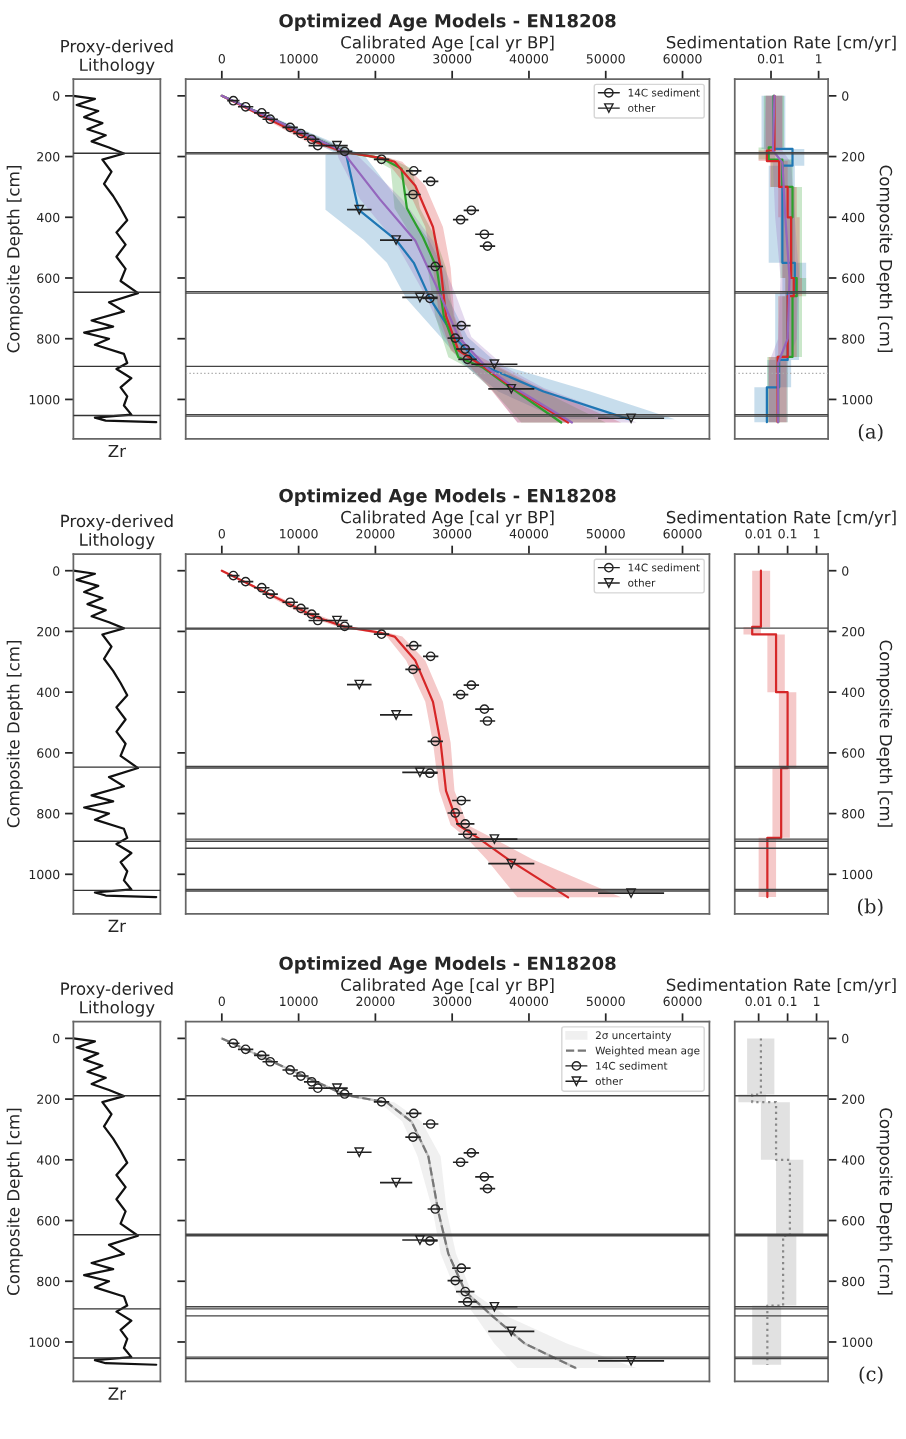 The image size is (906, 1439). What do you see at coordinates (870, 907) in the screenshot?
I see `text: (b)` at bounding box center [870, 907].